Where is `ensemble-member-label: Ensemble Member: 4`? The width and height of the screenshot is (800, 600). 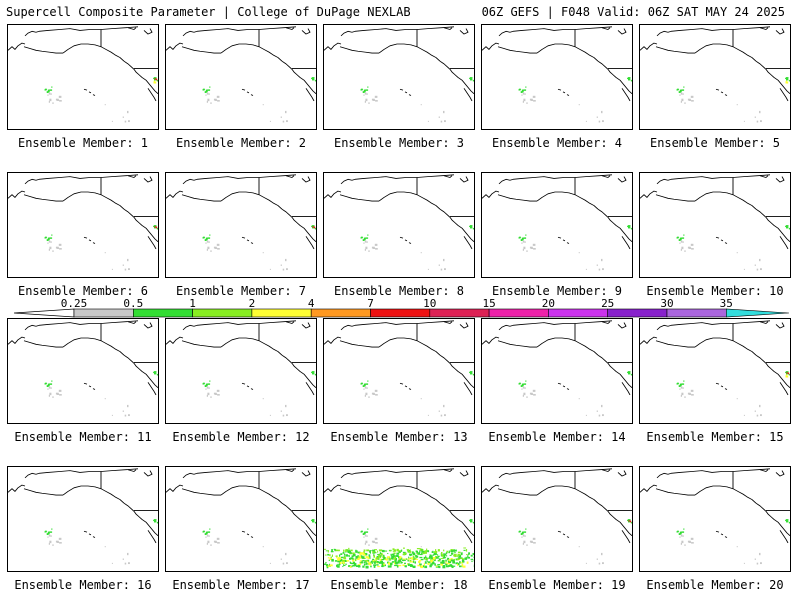
ensemble-member-label: Ensemble Member: 4 is located at coordinates (557, 143).